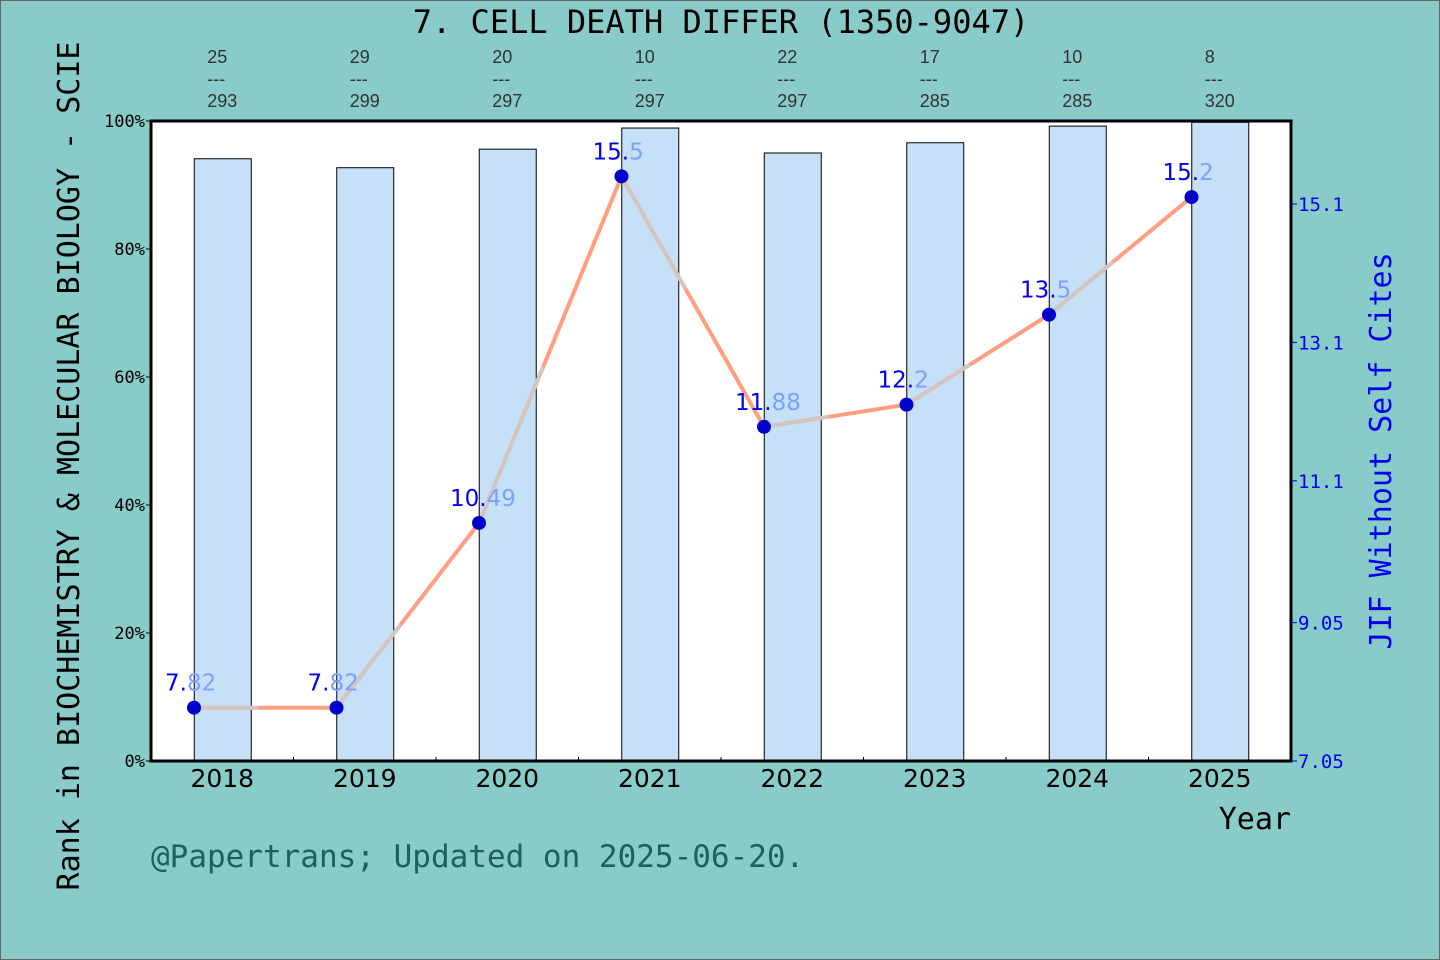  What do you see at coordinates (650, 101) in the screenshot?
I see `rank-total-2021: 297` at bounding box center [650, 101].